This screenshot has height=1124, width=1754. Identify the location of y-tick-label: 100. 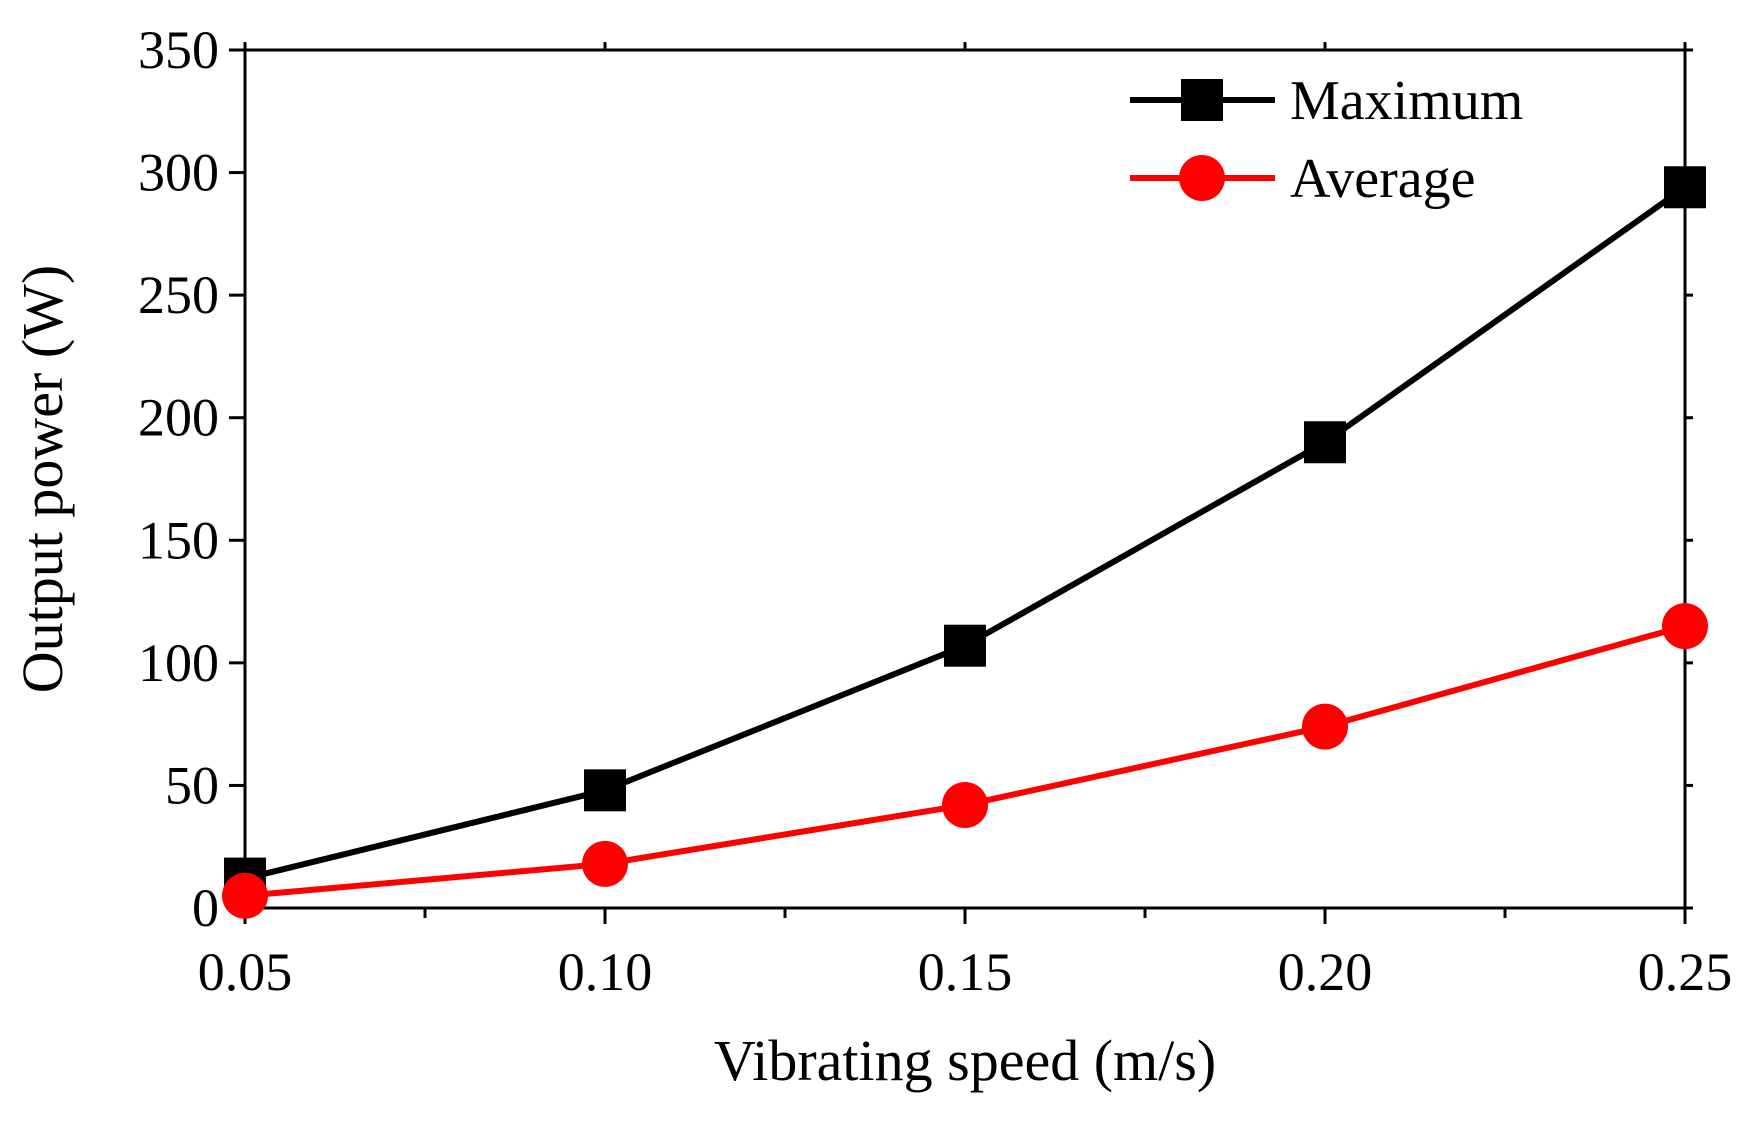
(178, 663).